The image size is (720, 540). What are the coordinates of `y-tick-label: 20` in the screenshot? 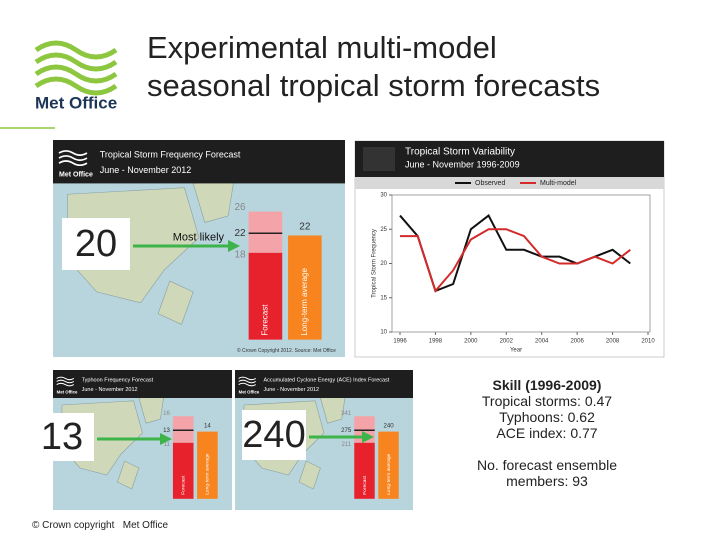 It's located at (383, 264).